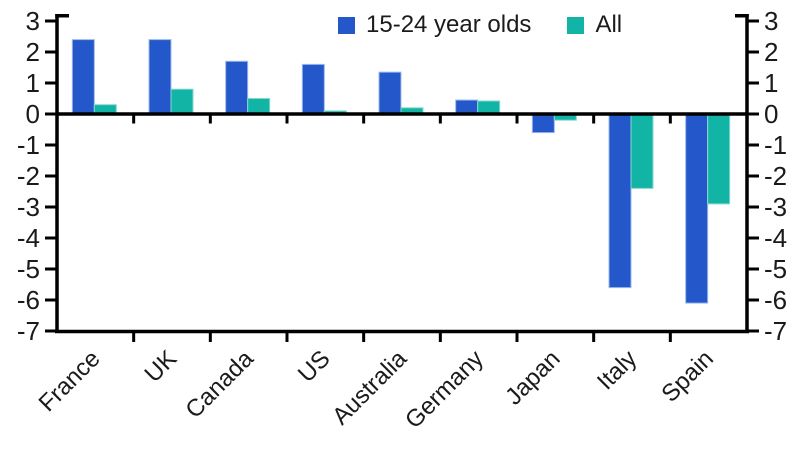  What do you see at coordinates (28, 207) in the screenshot?
I see `y-tick-label-left: -3` at bounding box center [28, 207].